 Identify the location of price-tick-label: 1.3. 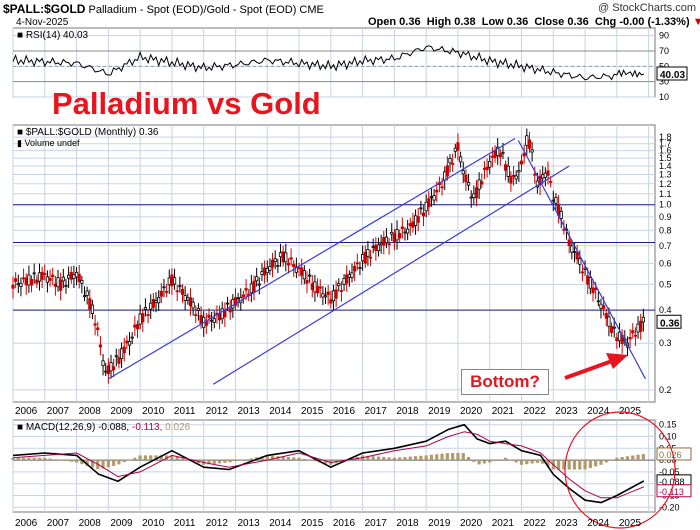
(665, 175).